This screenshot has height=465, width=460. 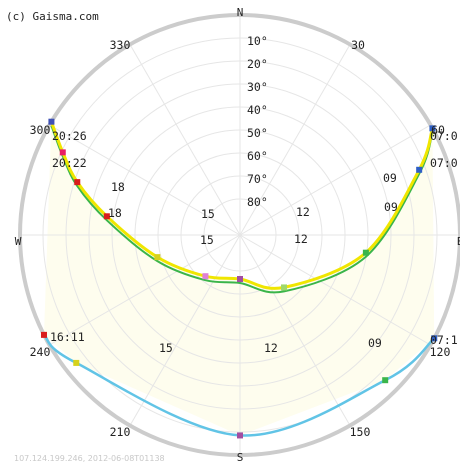 What do you see at coordinates (360, 432) in the screenshot?
I see `azimuth-label: 150` at bounding box center [360, 432].